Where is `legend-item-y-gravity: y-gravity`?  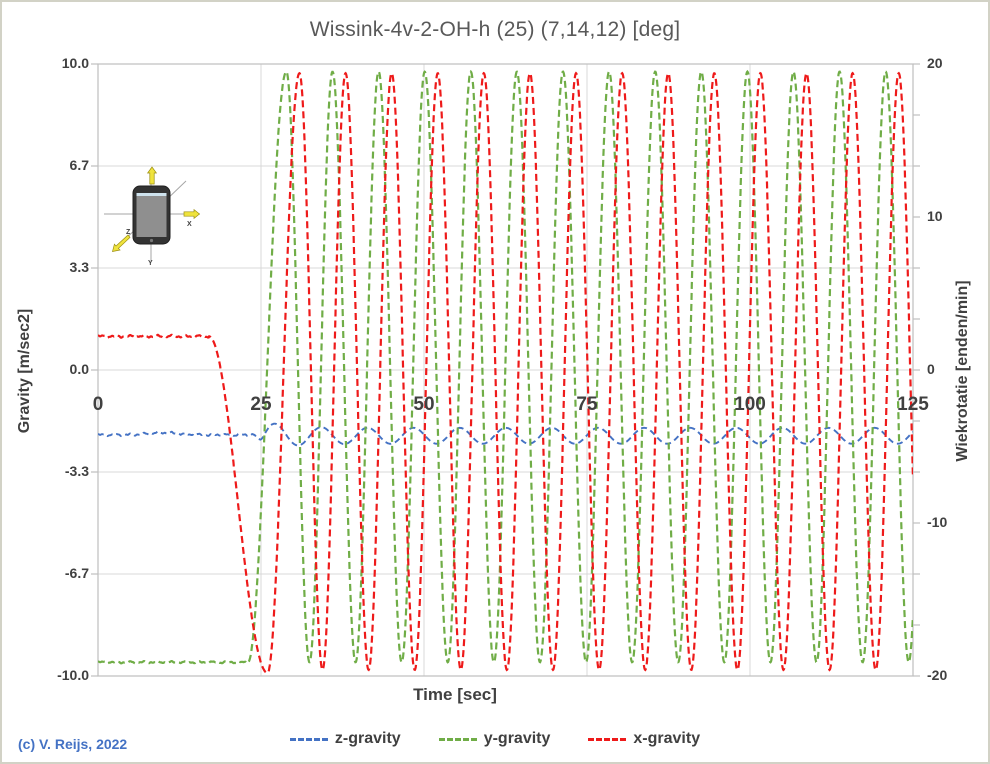 legend-item-y-gravity: y-gravity is located at coordinates (494, 739).